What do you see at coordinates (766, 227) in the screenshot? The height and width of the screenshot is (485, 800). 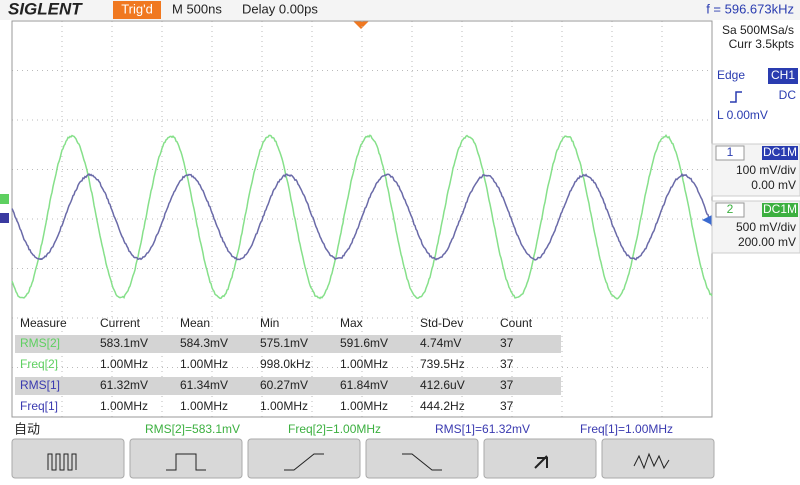 I see `channel-scale: 500 mV/div` at bounding box center [766, 227].